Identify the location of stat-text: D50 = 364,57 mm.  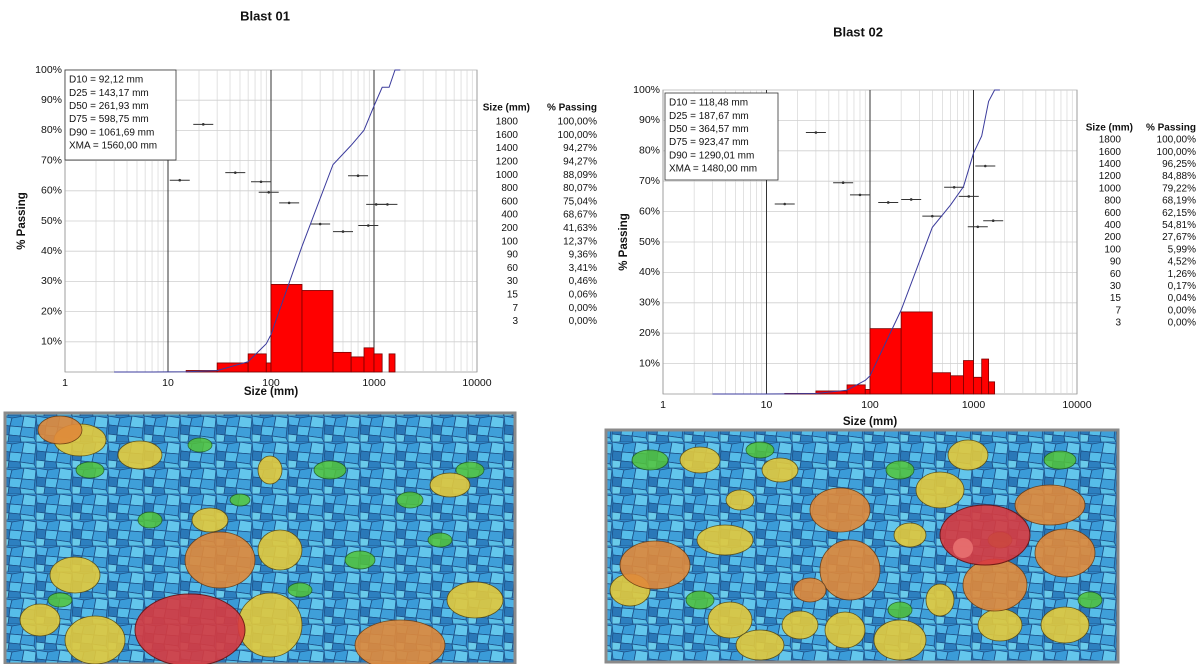
(709, 129).